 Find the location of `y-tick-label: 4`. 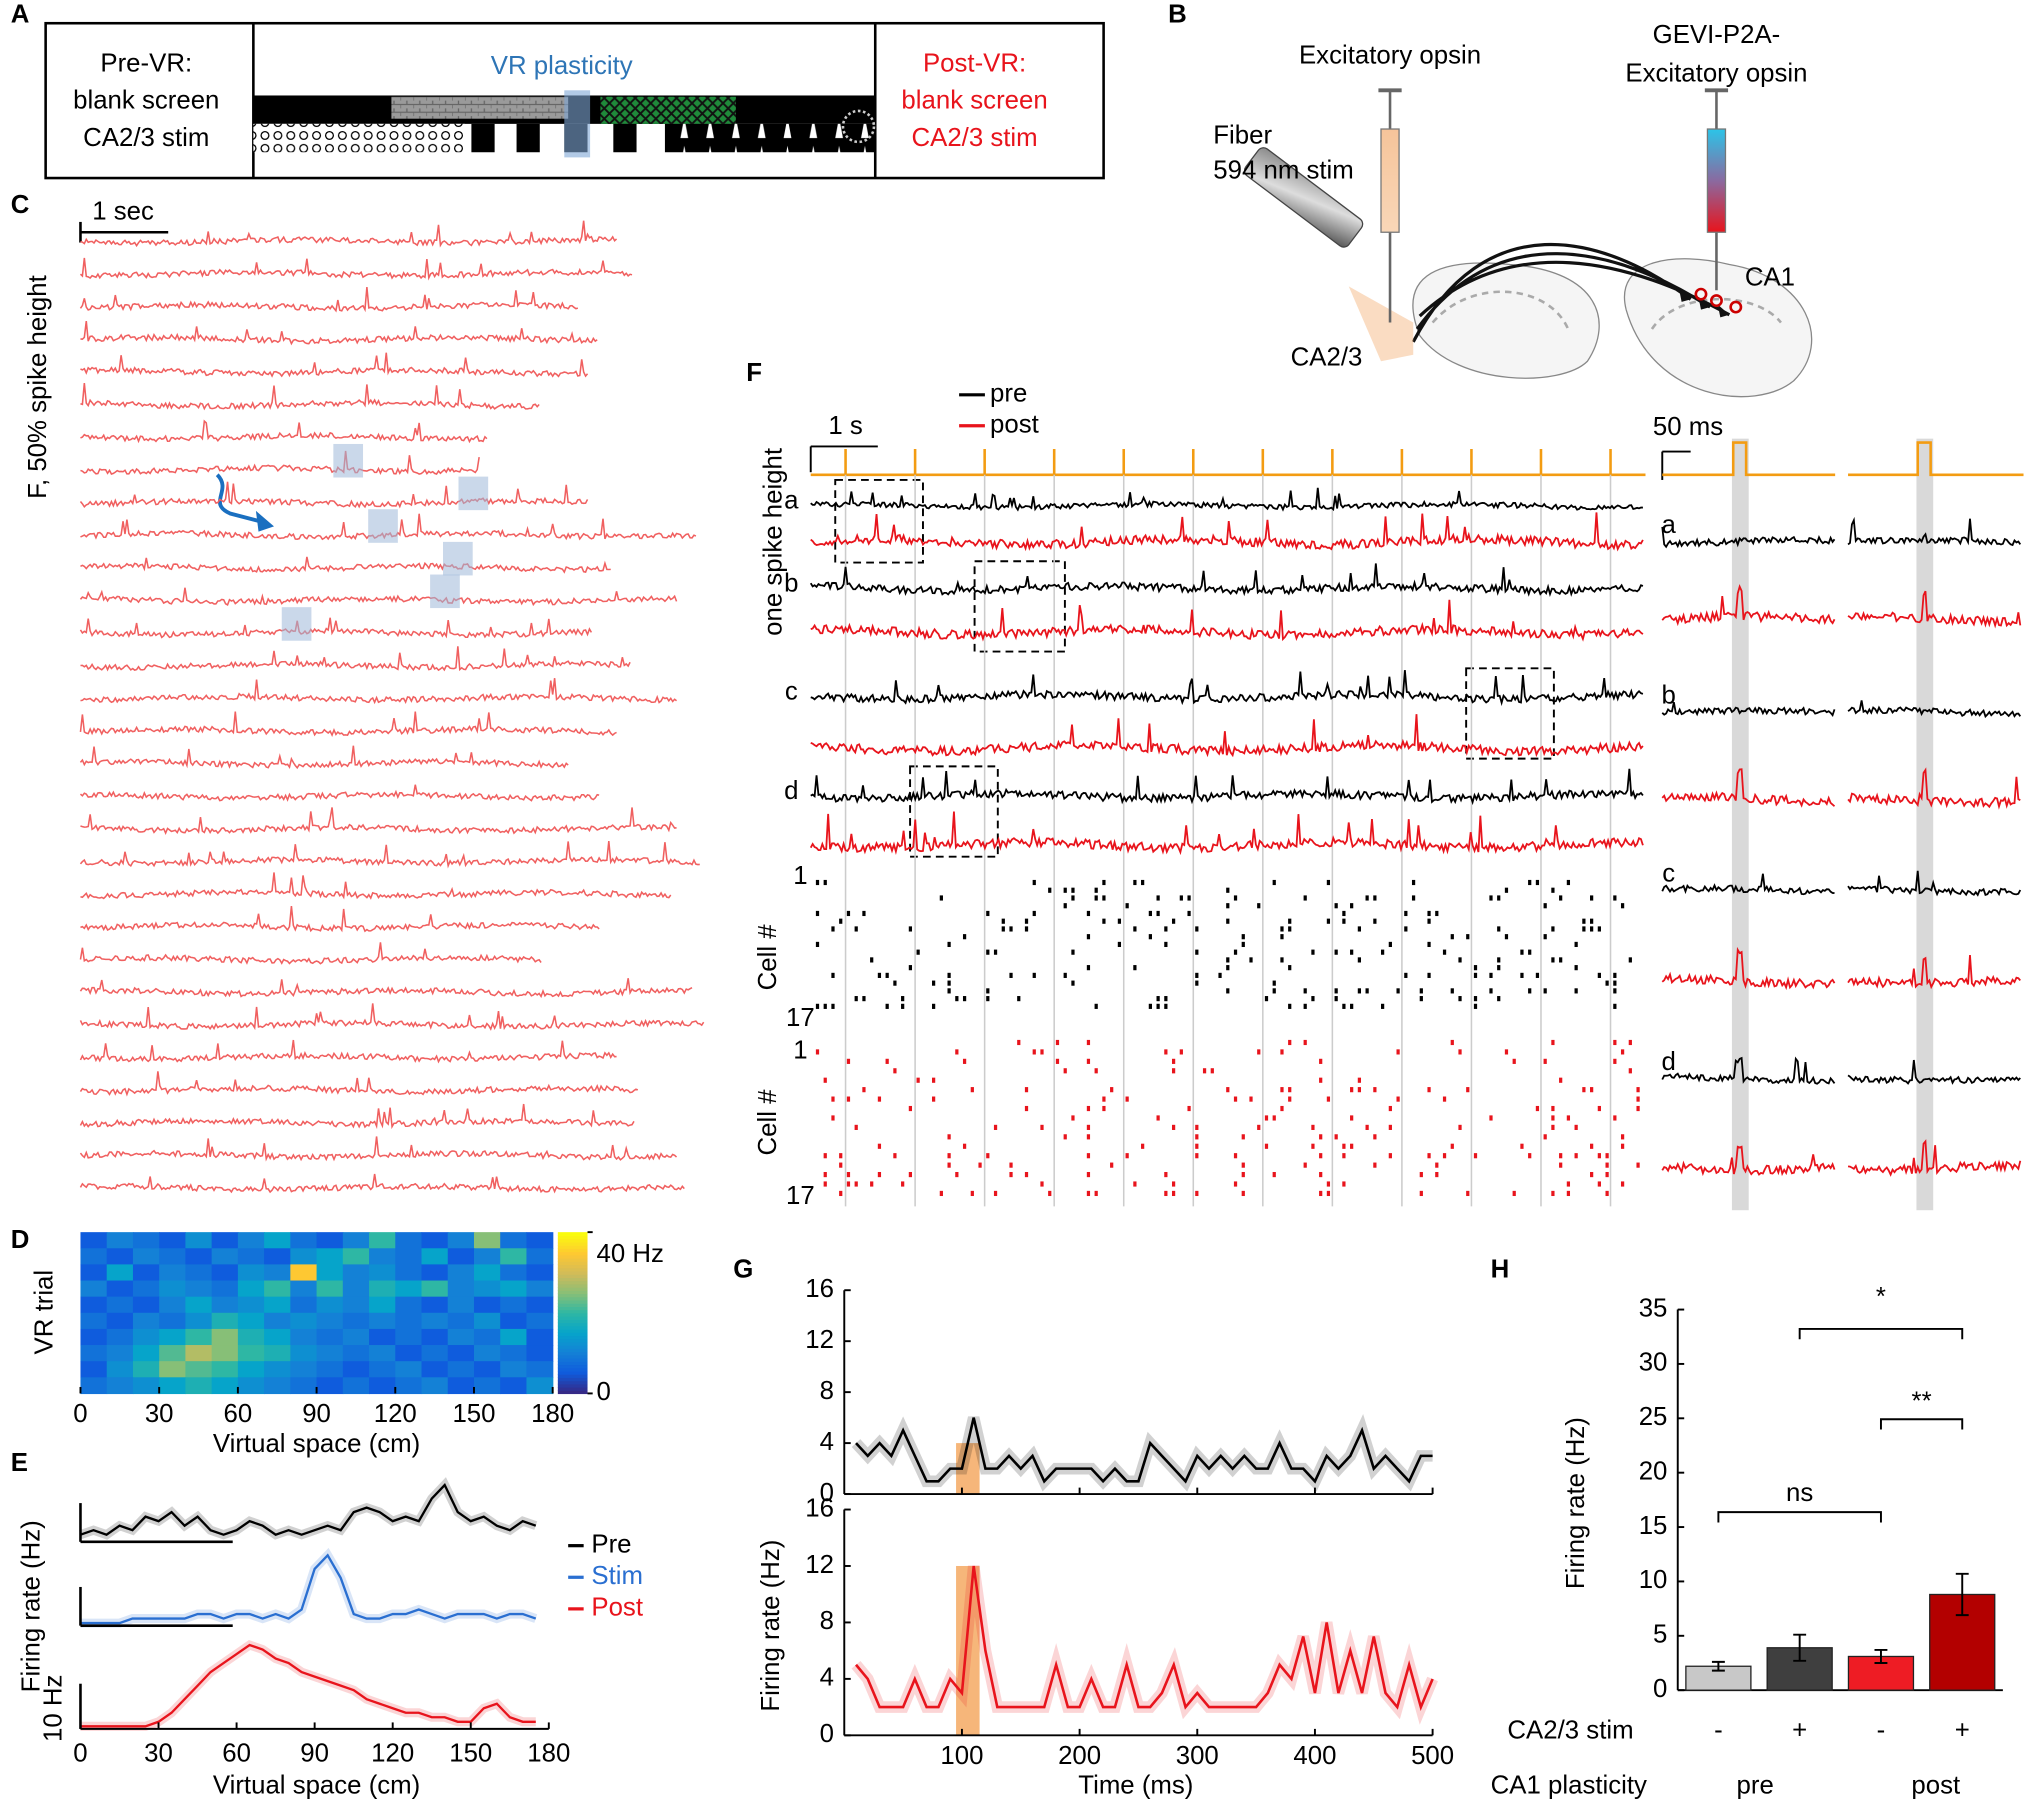

y-tick-label: 4 is located at coordinates (827, 1678).